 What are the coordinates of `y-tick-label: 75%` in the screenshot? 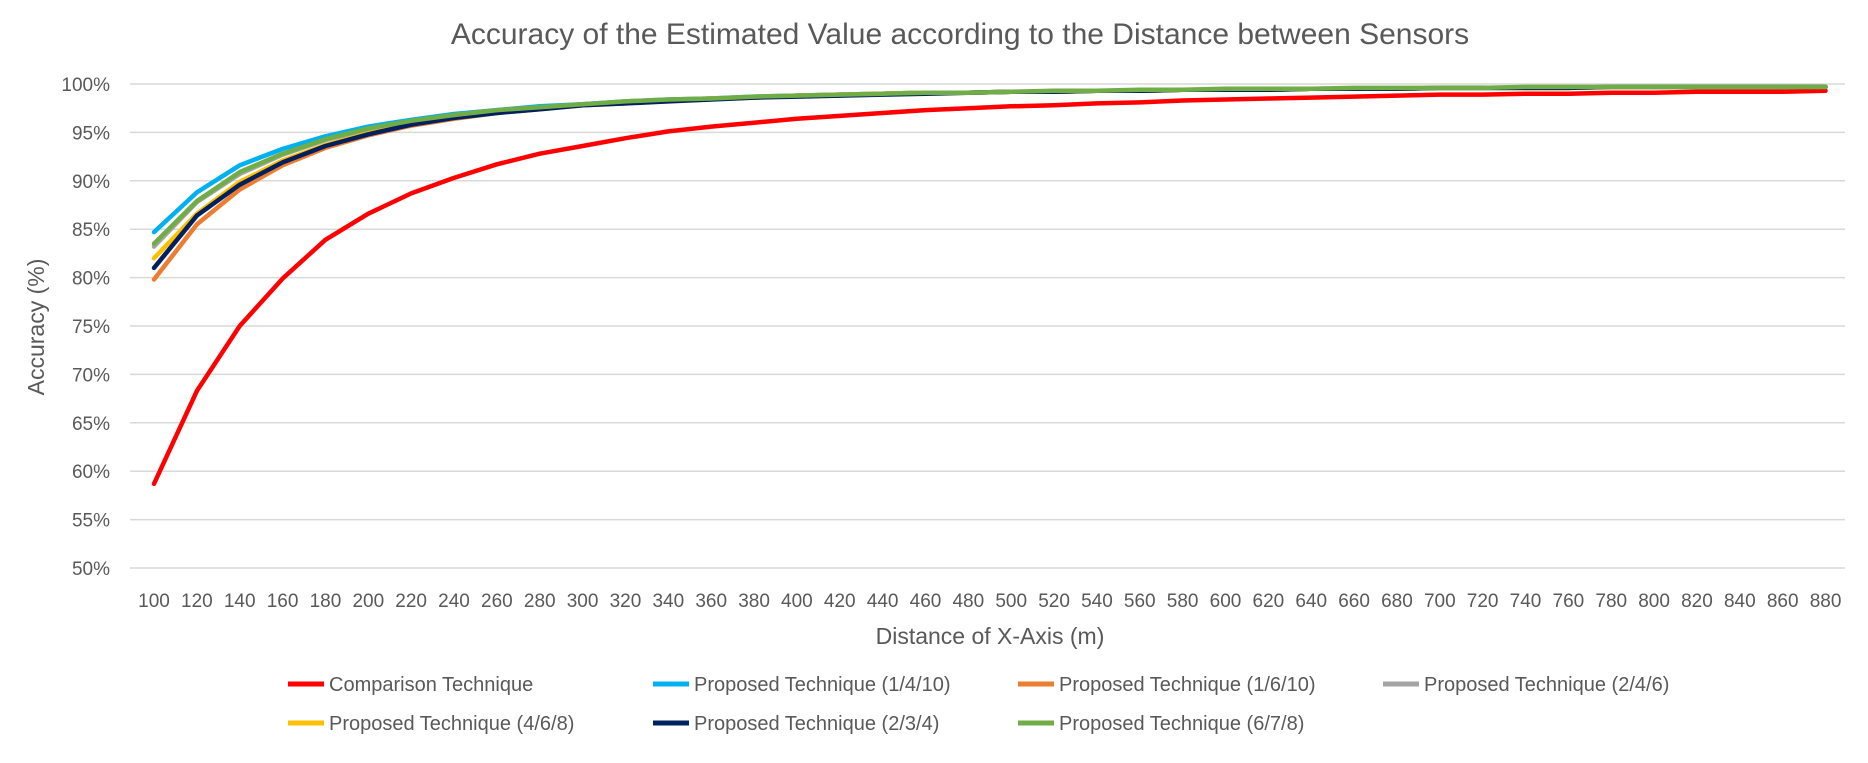 It's located at (91, 327).